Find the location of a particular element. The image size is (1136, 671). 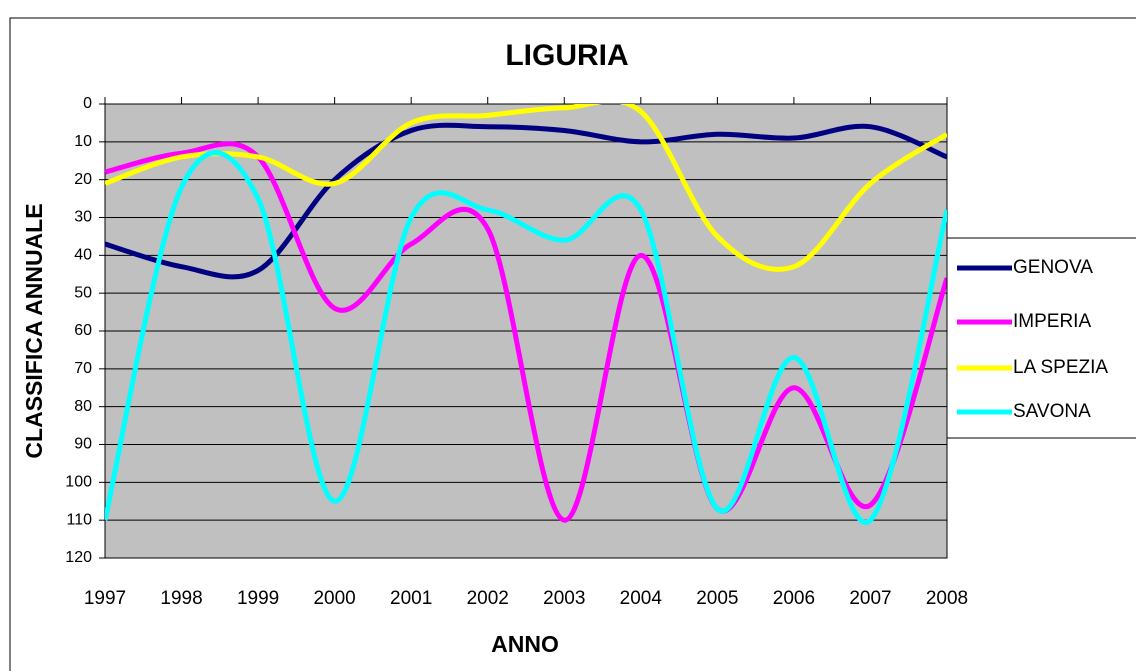

y-tick-label: 50 is located at coordinates (83, 292).